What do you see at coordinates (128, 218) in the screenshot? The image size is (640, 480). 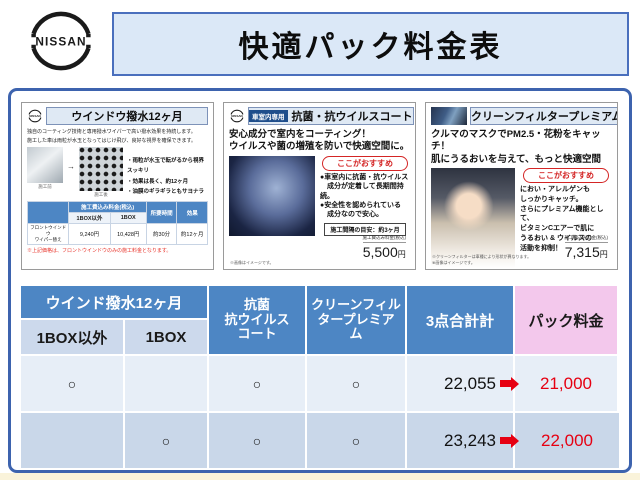 I see `sub-header-1box: 1BOX` at bounding box center [128, 218].